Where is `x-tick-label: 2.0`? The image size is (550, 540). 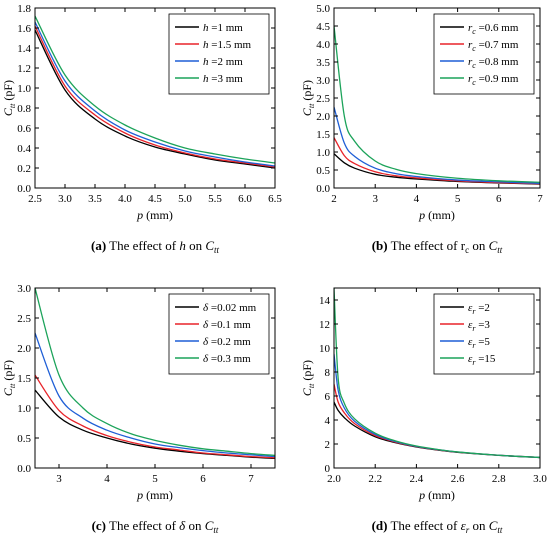
x-tick-label: 2.0 is located at coordinates (334, 479).